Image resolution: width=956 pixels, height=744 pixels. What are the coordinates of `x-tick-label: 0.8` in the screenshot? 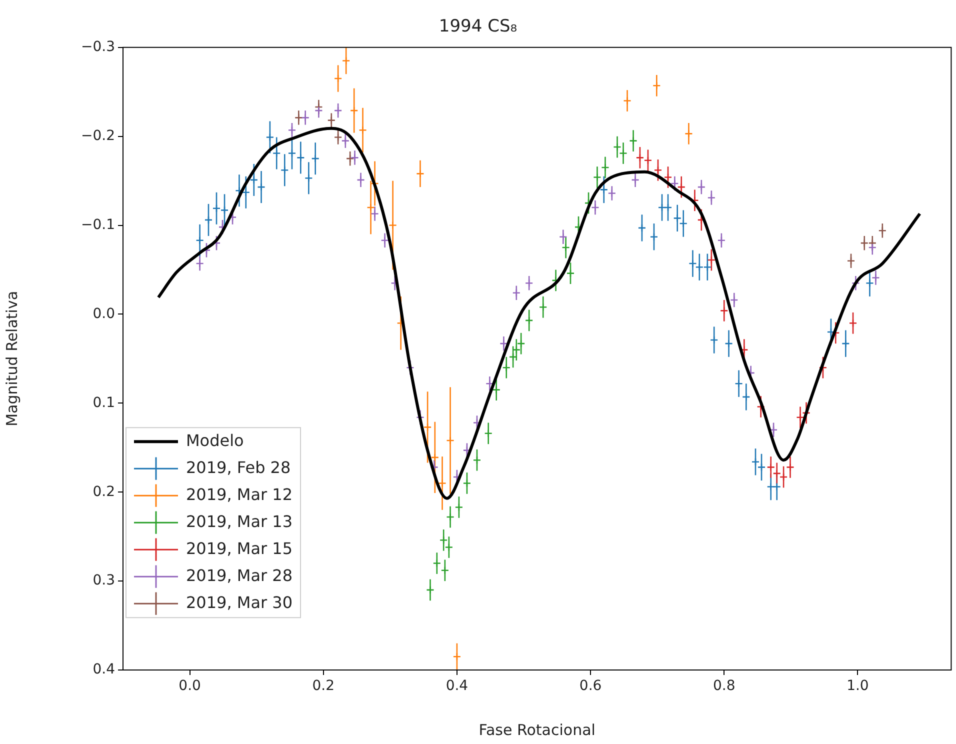 It's located at (724, 686).